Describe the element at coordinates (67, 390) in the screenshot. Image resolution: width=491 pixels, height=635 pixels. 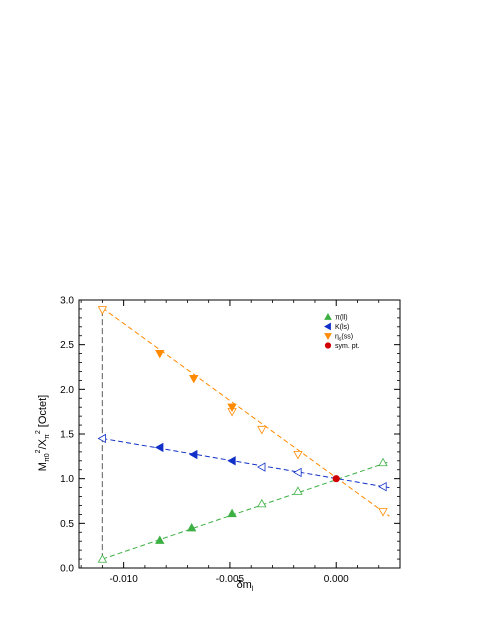
I see `y-tick-label: 2.0` at that location.